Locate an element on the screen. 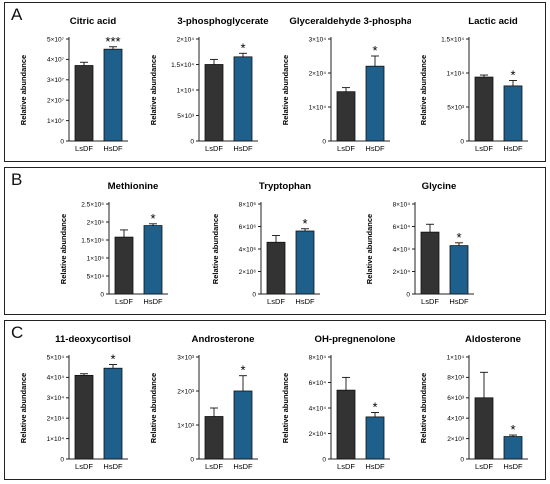 This screenshot has height=484, width=550. panel-label: C is located at coordinates (17, 332).